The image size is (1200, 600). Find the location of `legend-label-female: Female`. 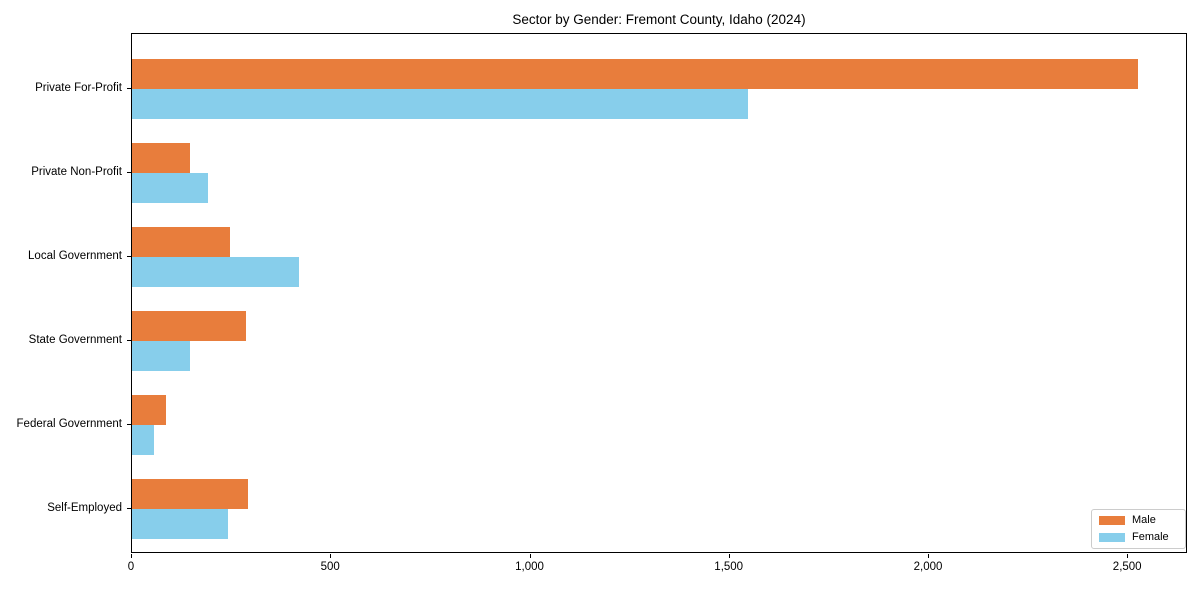

legend-label-female: Female is located at coordinates (1150, 537).